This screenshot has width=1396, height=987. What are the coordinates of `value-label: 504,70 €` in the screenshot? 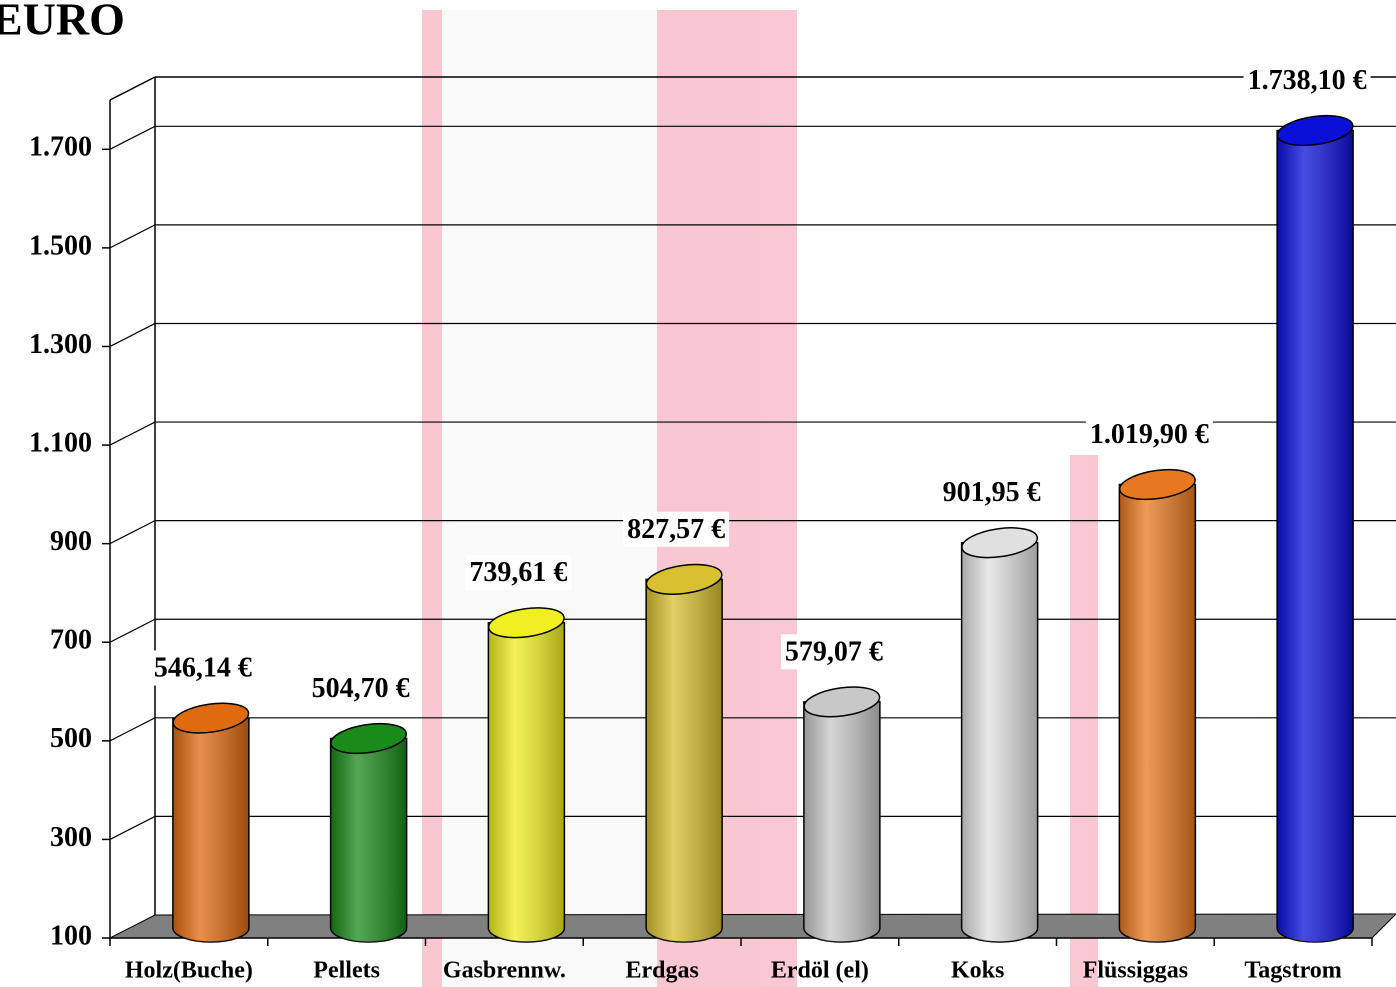 It's located at (361, 688).